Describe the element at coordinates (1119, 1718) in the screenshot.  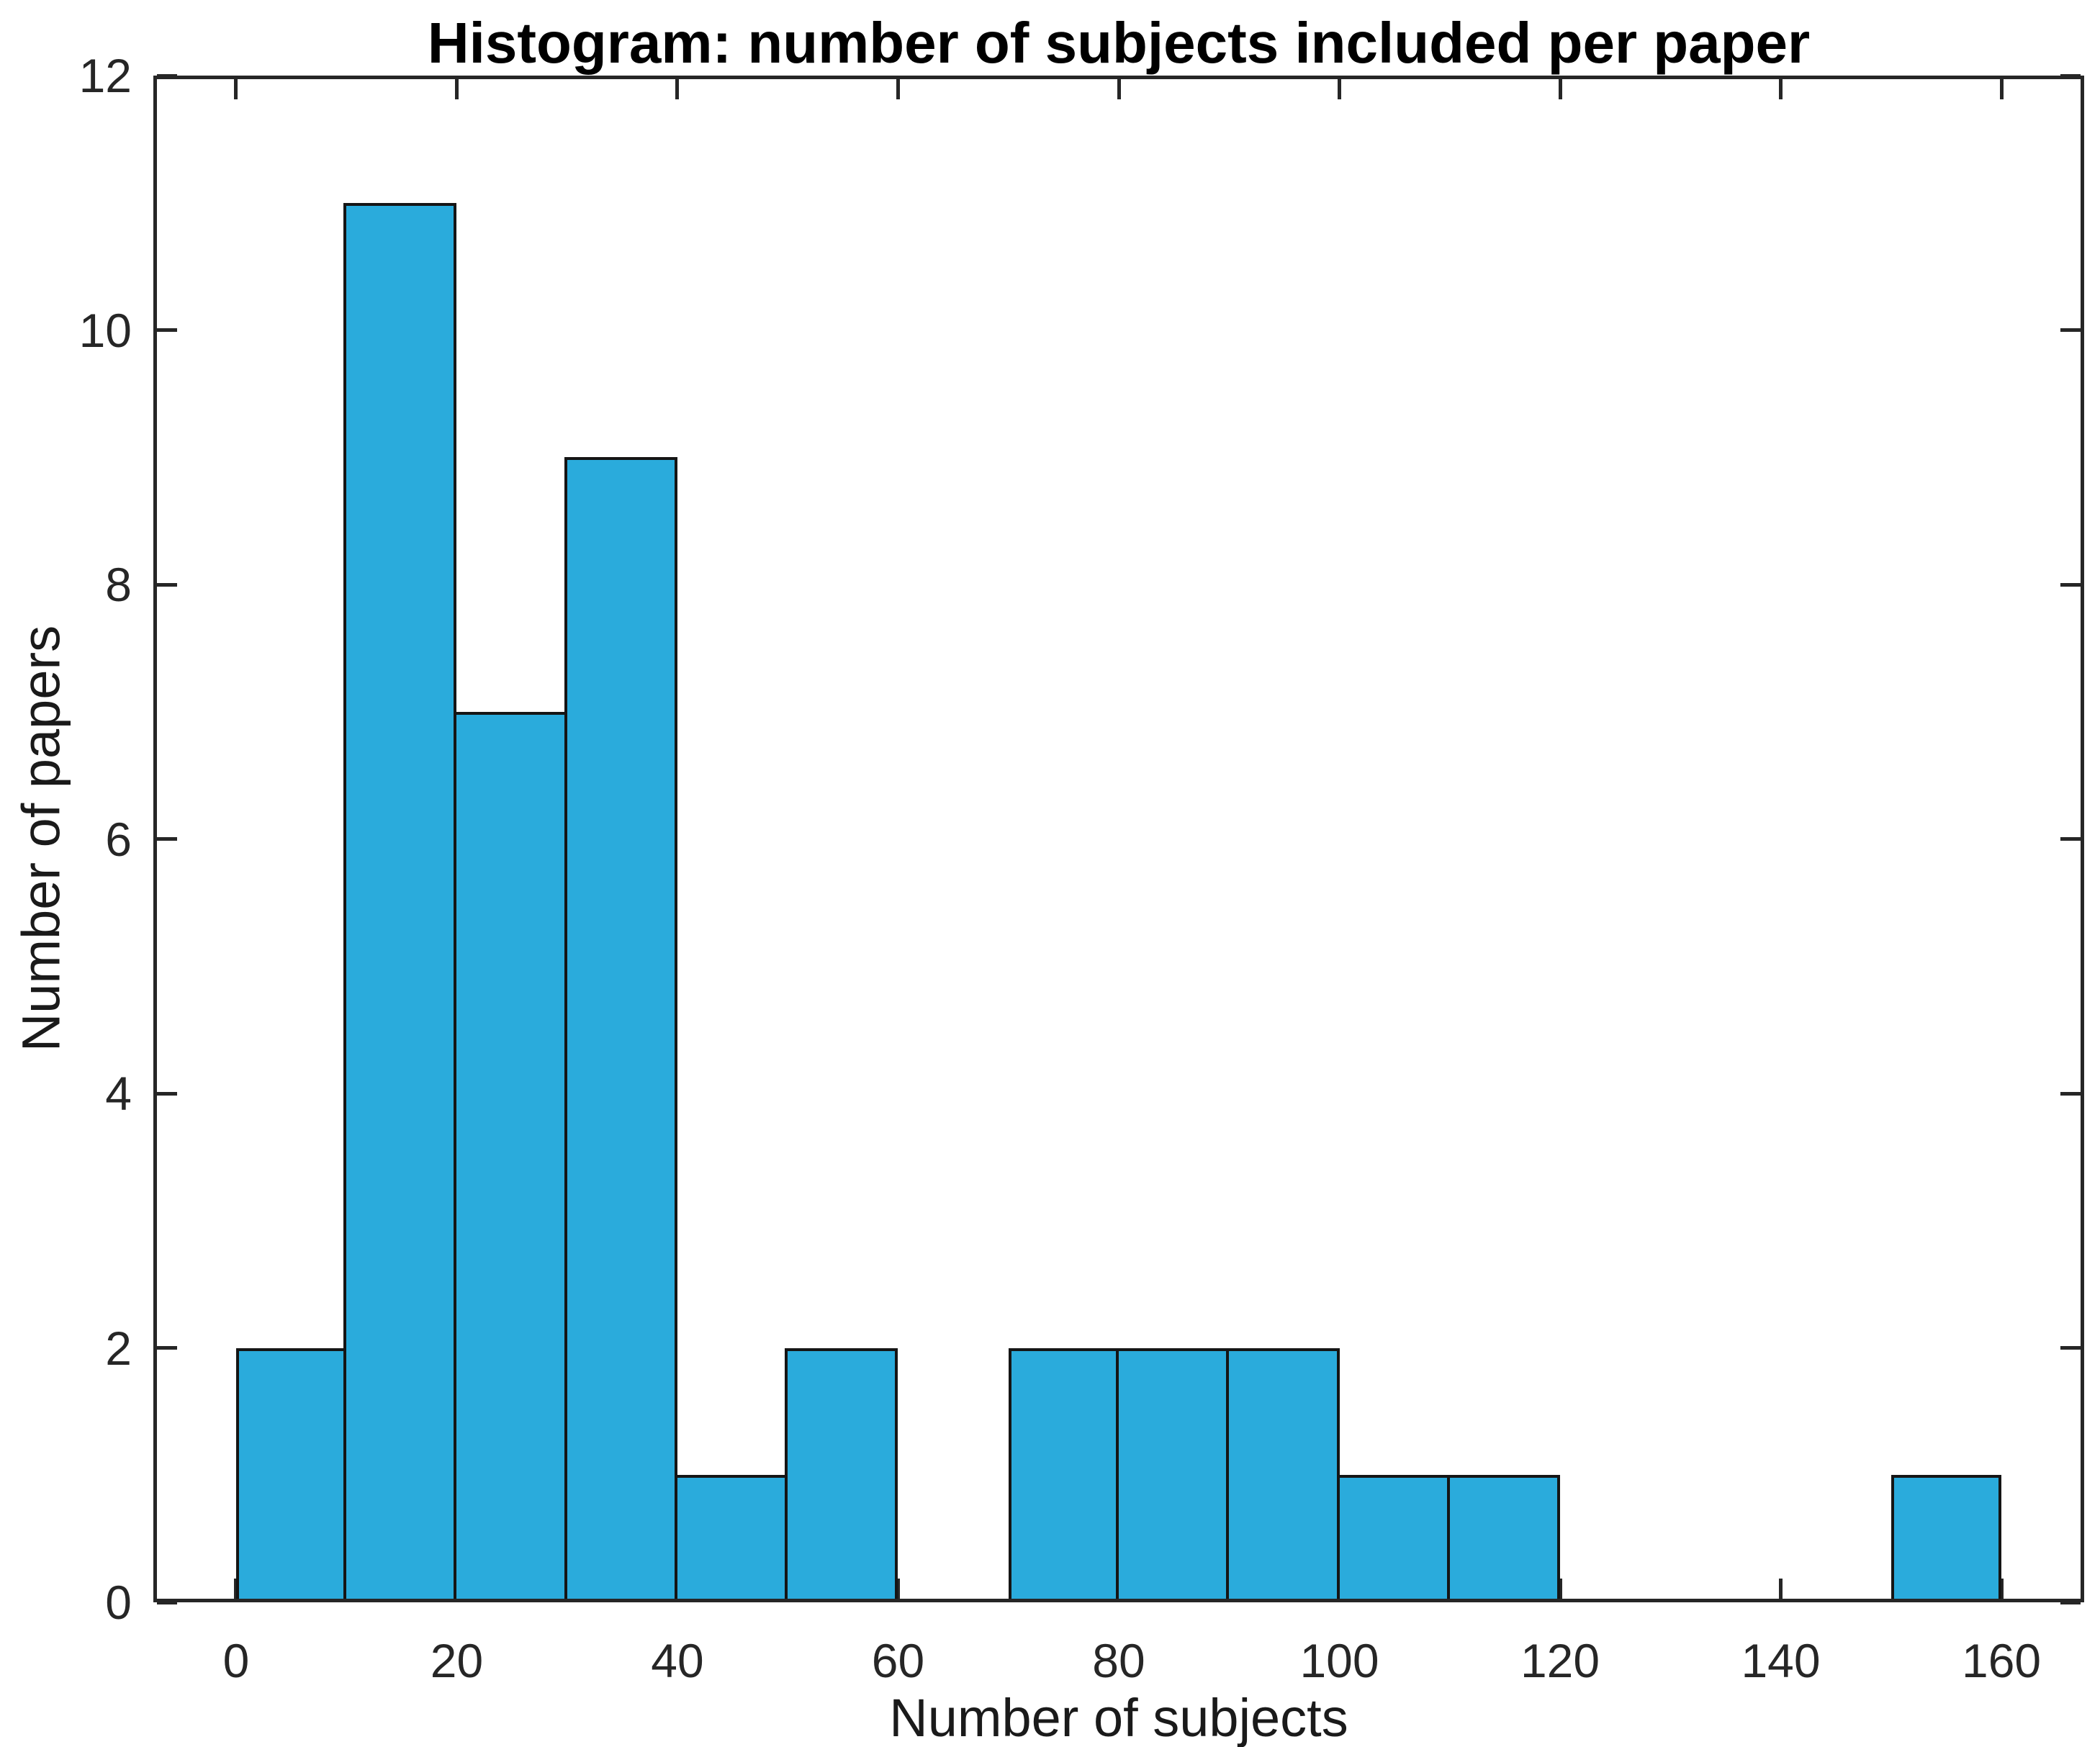
I see `x-axis-label: Number of subjects` at that location.